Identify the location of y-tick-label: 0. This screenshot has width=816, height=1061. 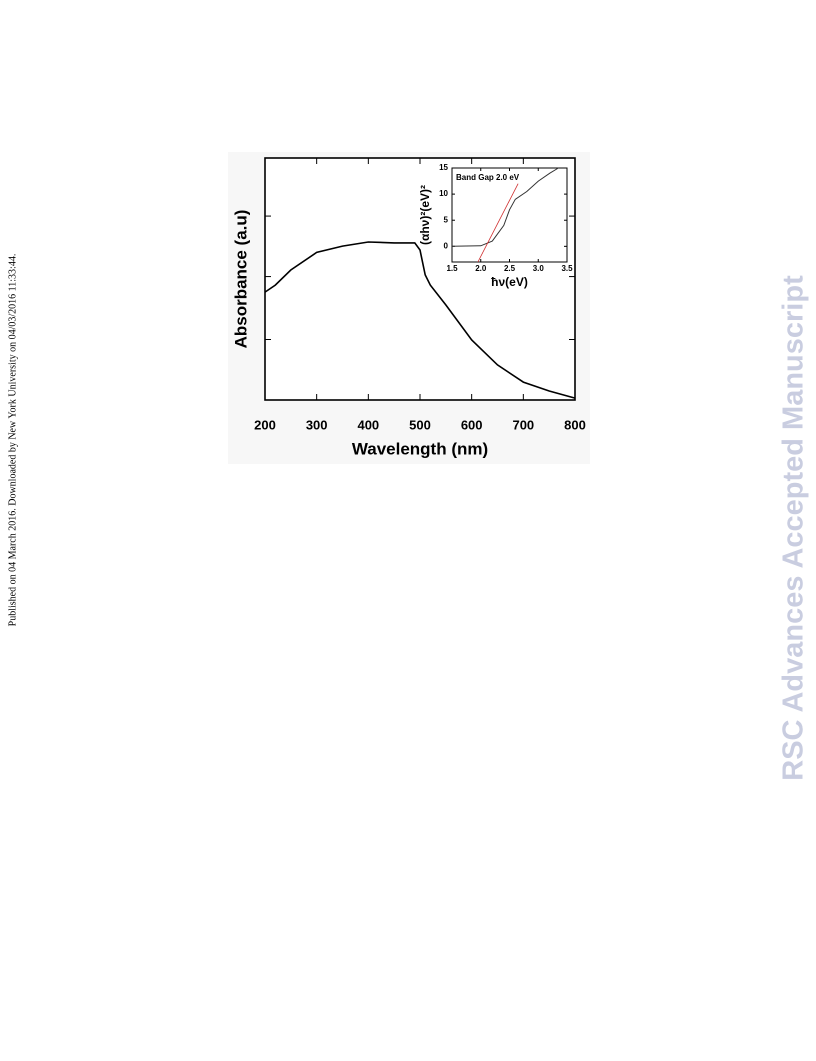
(446, 245).